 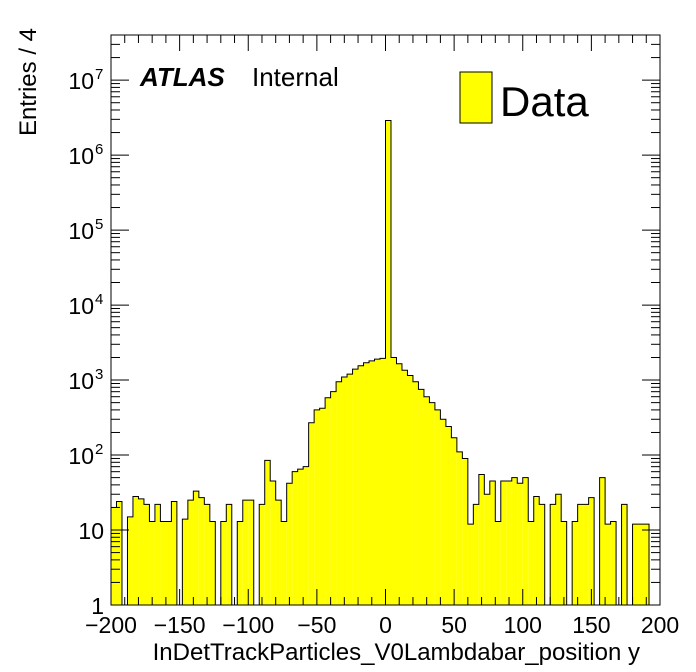 I want to click on y-tick-label: 10 5, so click(x=85, y=230).